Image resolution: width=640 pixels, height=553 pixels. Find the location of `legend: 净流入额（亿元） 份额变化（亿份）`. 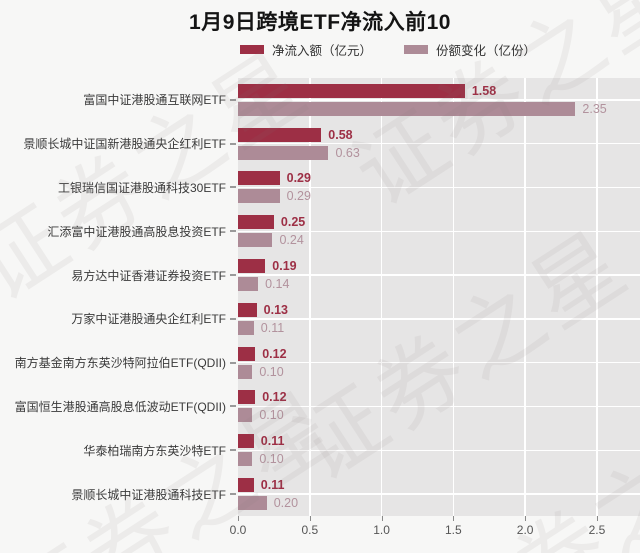

legend: 净流入额（亿元） 份额变化（亿份） is located at coordinates (388, 49).